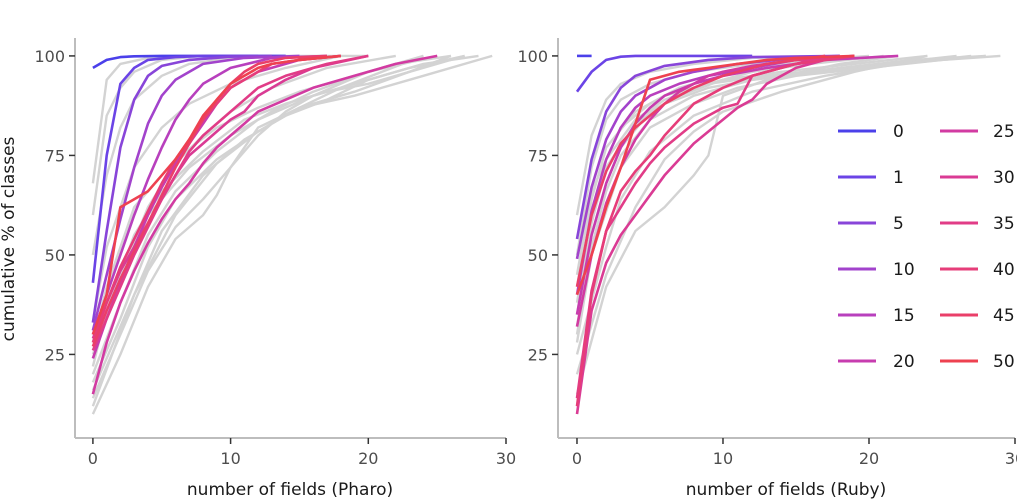  I want to click on legend-label-0: 0, so click(898, 132).